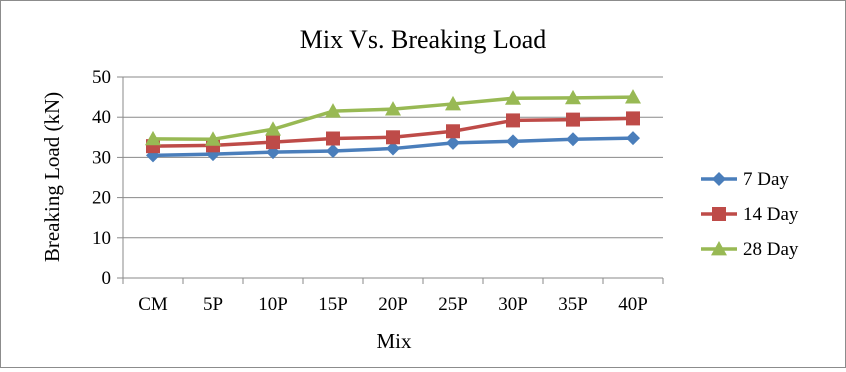 Image resolution: width=846 pixels, height=372 pixels. Describe the element at coordinates (513, 304) in the screenshot. I see `x-tick-label: 30P` at that location.